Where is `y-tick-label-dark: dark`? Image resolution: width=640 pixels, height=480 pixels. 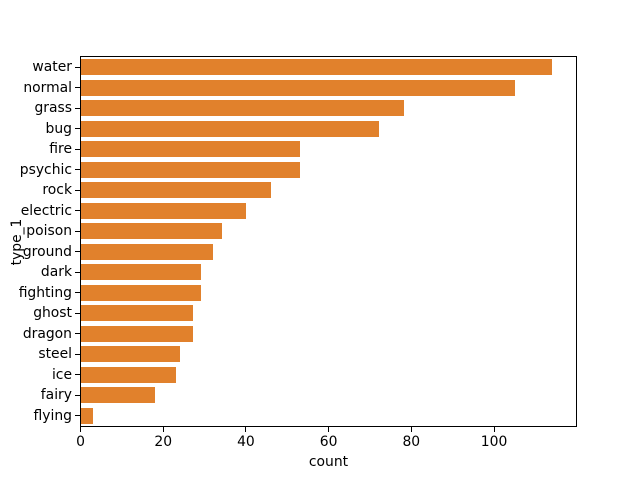
y-tick-label-dark: dark is located at coordinates (56, 272).